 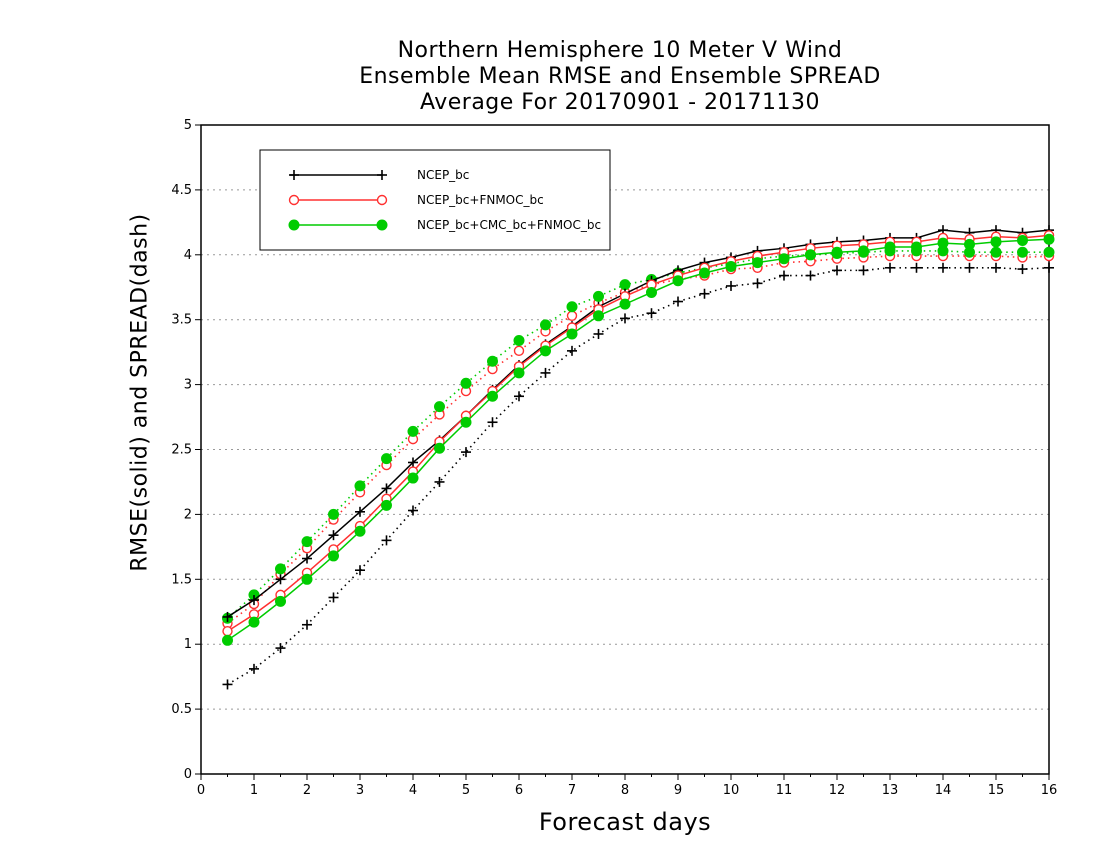 I want to click on x-tick-label-14: 14, so click(x=943, y=790).